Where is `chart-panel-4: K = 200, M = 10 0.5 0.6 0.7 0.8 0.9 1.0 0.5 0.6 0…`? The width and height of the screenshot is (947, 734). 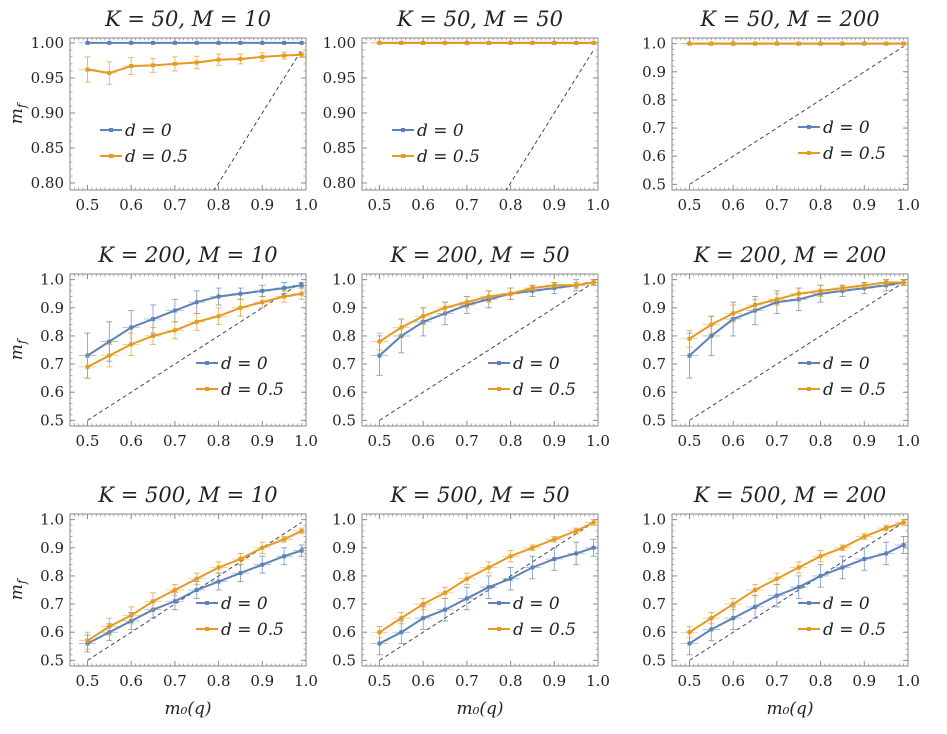
chart-panel-4: K = 200, M = 10 0.5 0.6 0.7 0.8 0.9 1.0 0.5 0.6 0… is located at coordinates (162, 346).